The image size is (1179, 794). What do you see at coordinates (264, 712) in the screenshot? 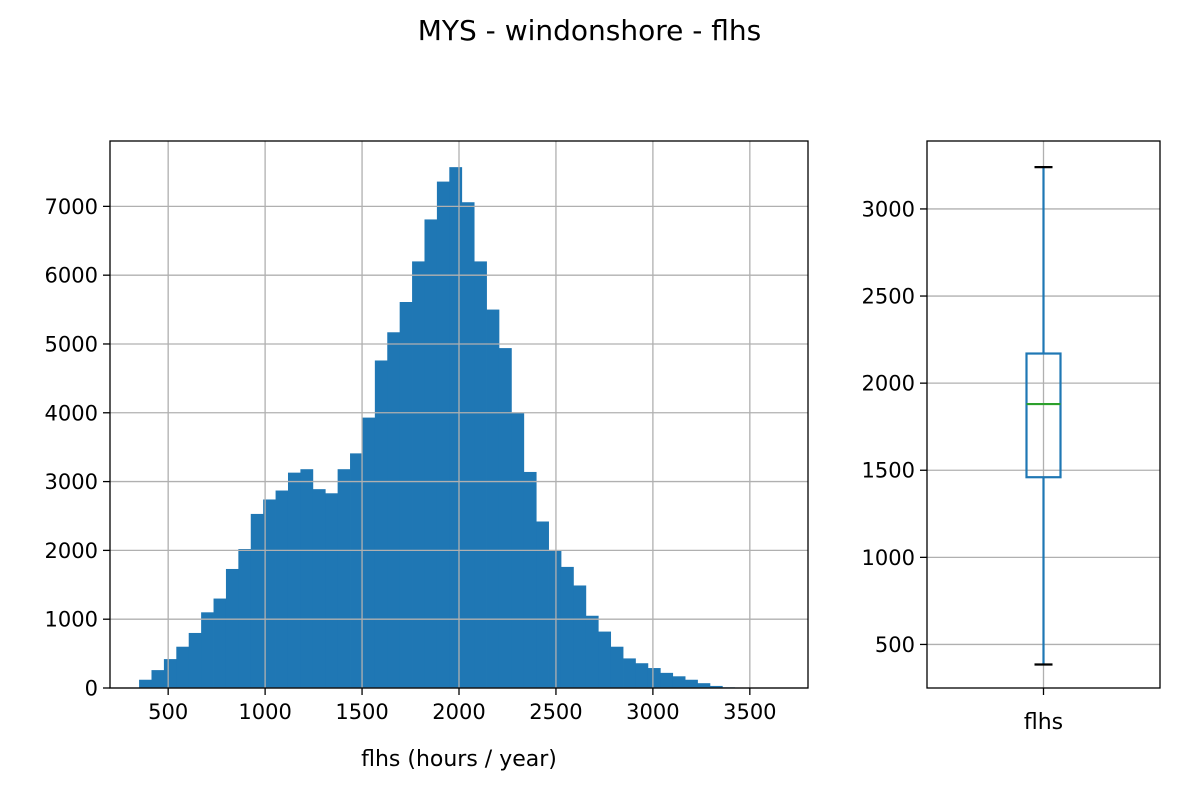
I see `x-tick-label: 1000` at bounding box center [264, 712].